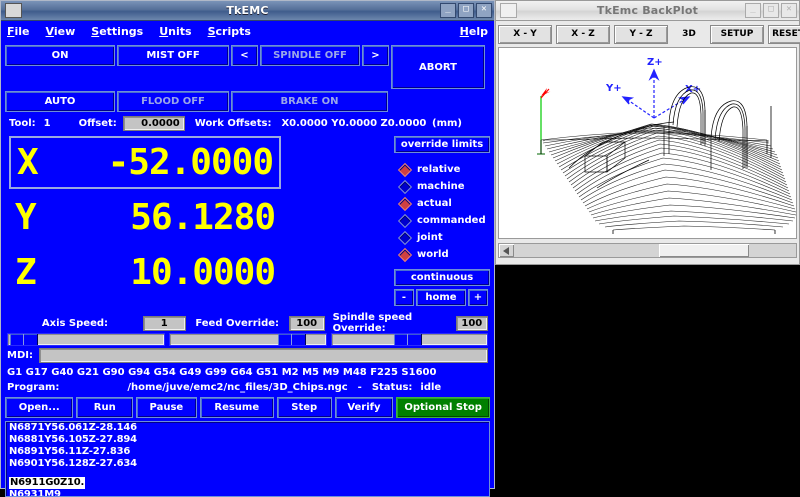 The image size is (800, 497). Describe the element at coordinates (164, 323) in the screenshot. I see `axis-speed-value: 1` at that location.